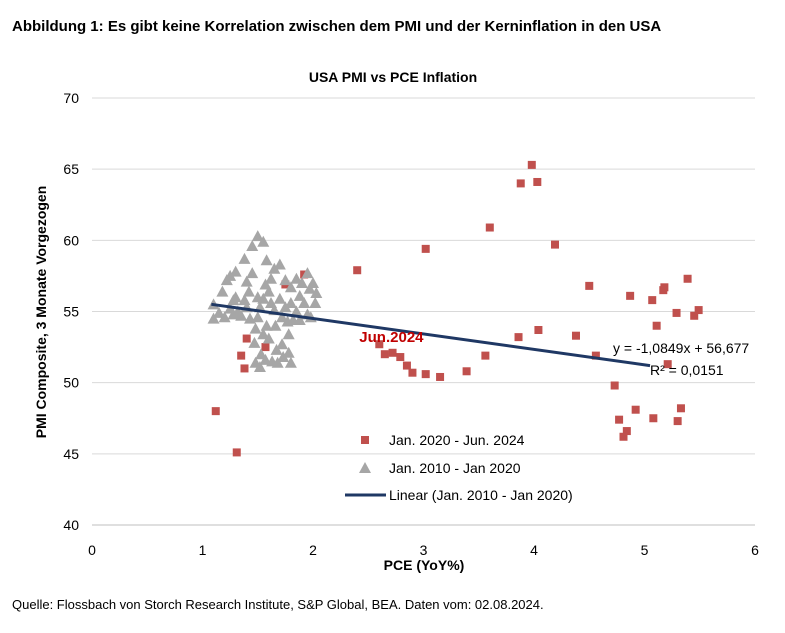 This screenshot has width=785, height=633. I want to click on x-tick-label: 6, so click(755, 550).